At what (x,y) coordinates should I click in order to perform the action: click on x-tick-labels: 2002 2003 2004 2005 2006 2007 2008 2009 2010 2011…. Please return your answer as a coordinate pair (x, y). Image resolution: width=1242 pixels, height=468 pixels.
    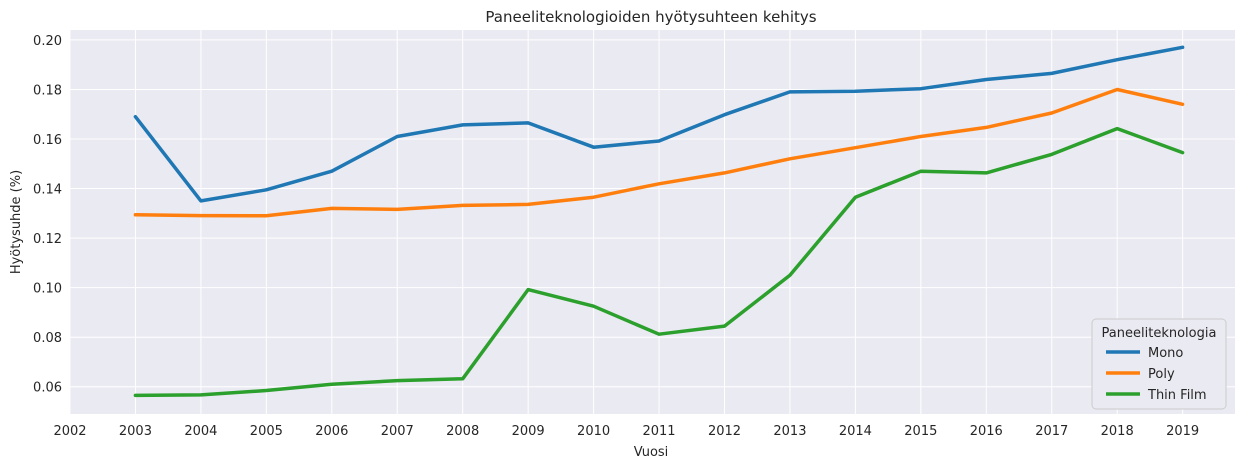
    Looking at the image, I should click on (626, 431).